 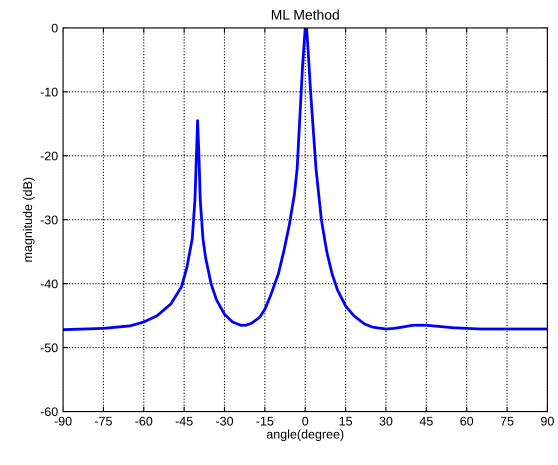 What do you see at coordinates (55, 28) in the screenshot?
I see `y-tick-label: 0` at bounding box center [55, 28].